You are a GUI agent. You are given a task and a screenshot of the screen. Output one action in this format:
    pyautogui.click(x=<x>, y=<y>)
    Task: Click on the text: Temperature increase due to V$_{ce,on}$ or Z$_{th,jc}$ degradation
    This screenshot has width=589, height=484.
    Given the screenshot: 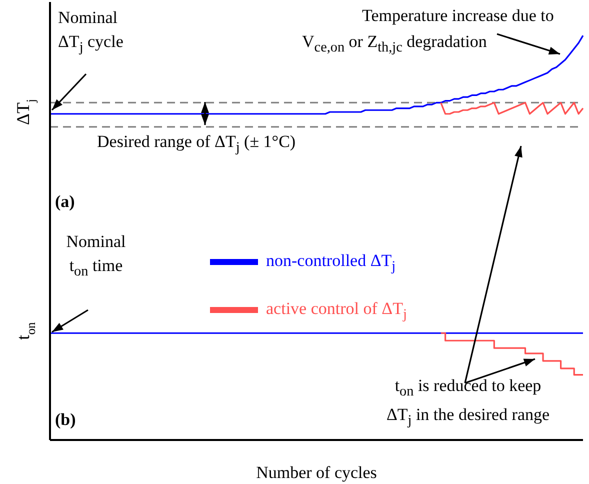 What is the action you would take?
    pyautogui.click(x=428, y=31)
    